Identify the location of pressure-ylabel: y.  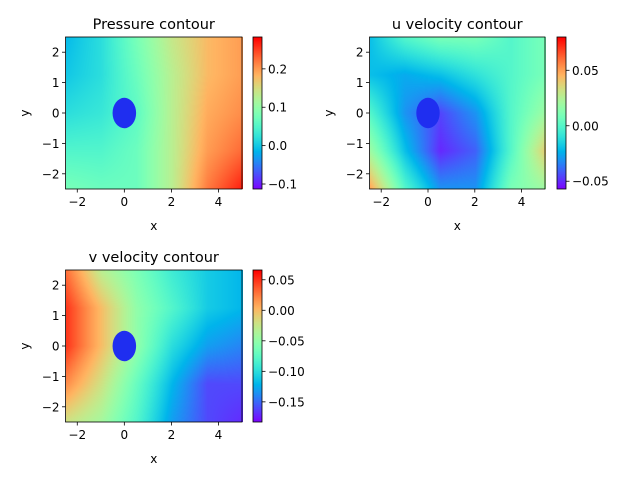
(25, 112).